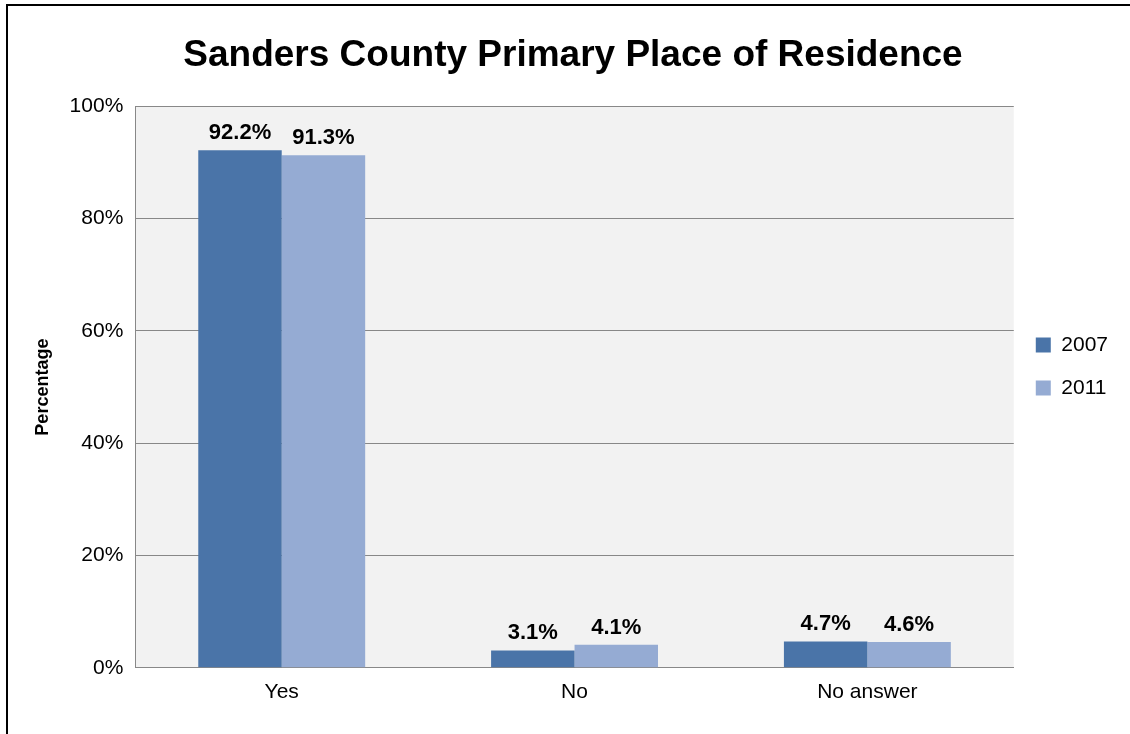 This screenshot has height=734, width=1130. Describe the element at coordinates (96, 105) in the screenshot. I see `y-tick-label: 100%` at that location.